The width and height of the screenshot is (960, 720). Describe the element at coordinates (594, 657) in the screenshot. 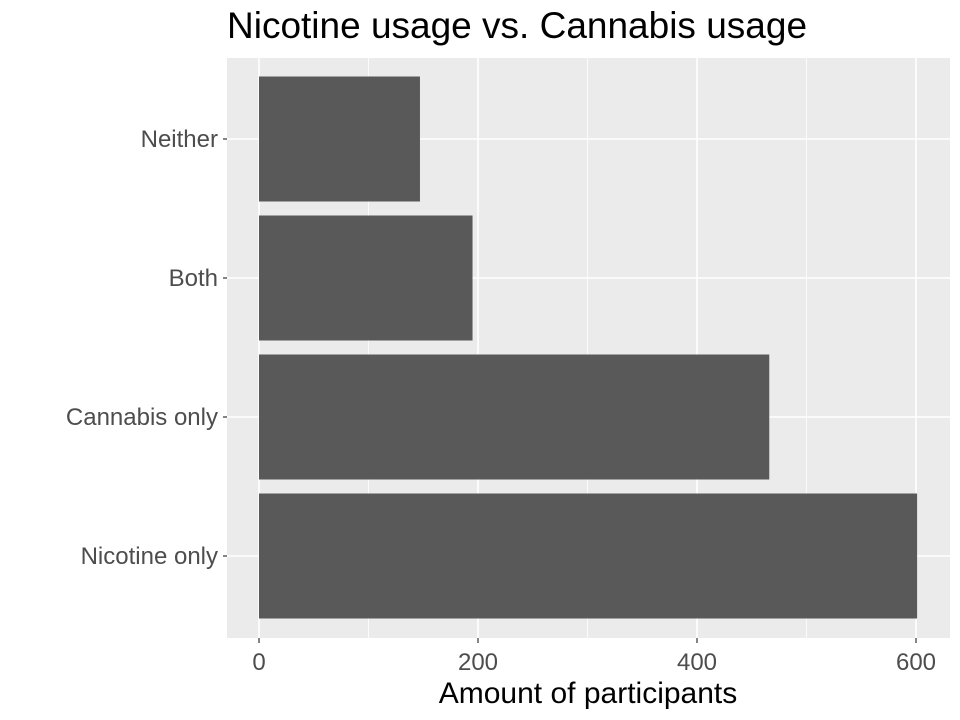

I see `x-axis: 0 200 400 600` at that location.